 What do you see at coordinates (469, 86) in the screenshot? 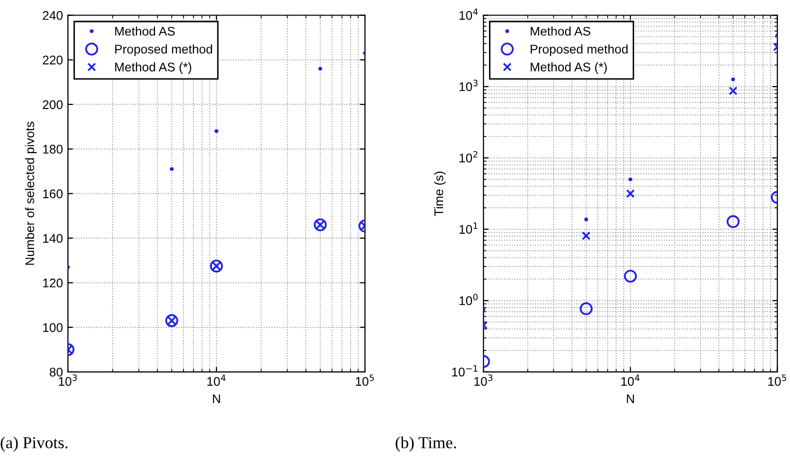
I see `y-tick-label: 10$^{3}$` at bounding box center [469, 86].